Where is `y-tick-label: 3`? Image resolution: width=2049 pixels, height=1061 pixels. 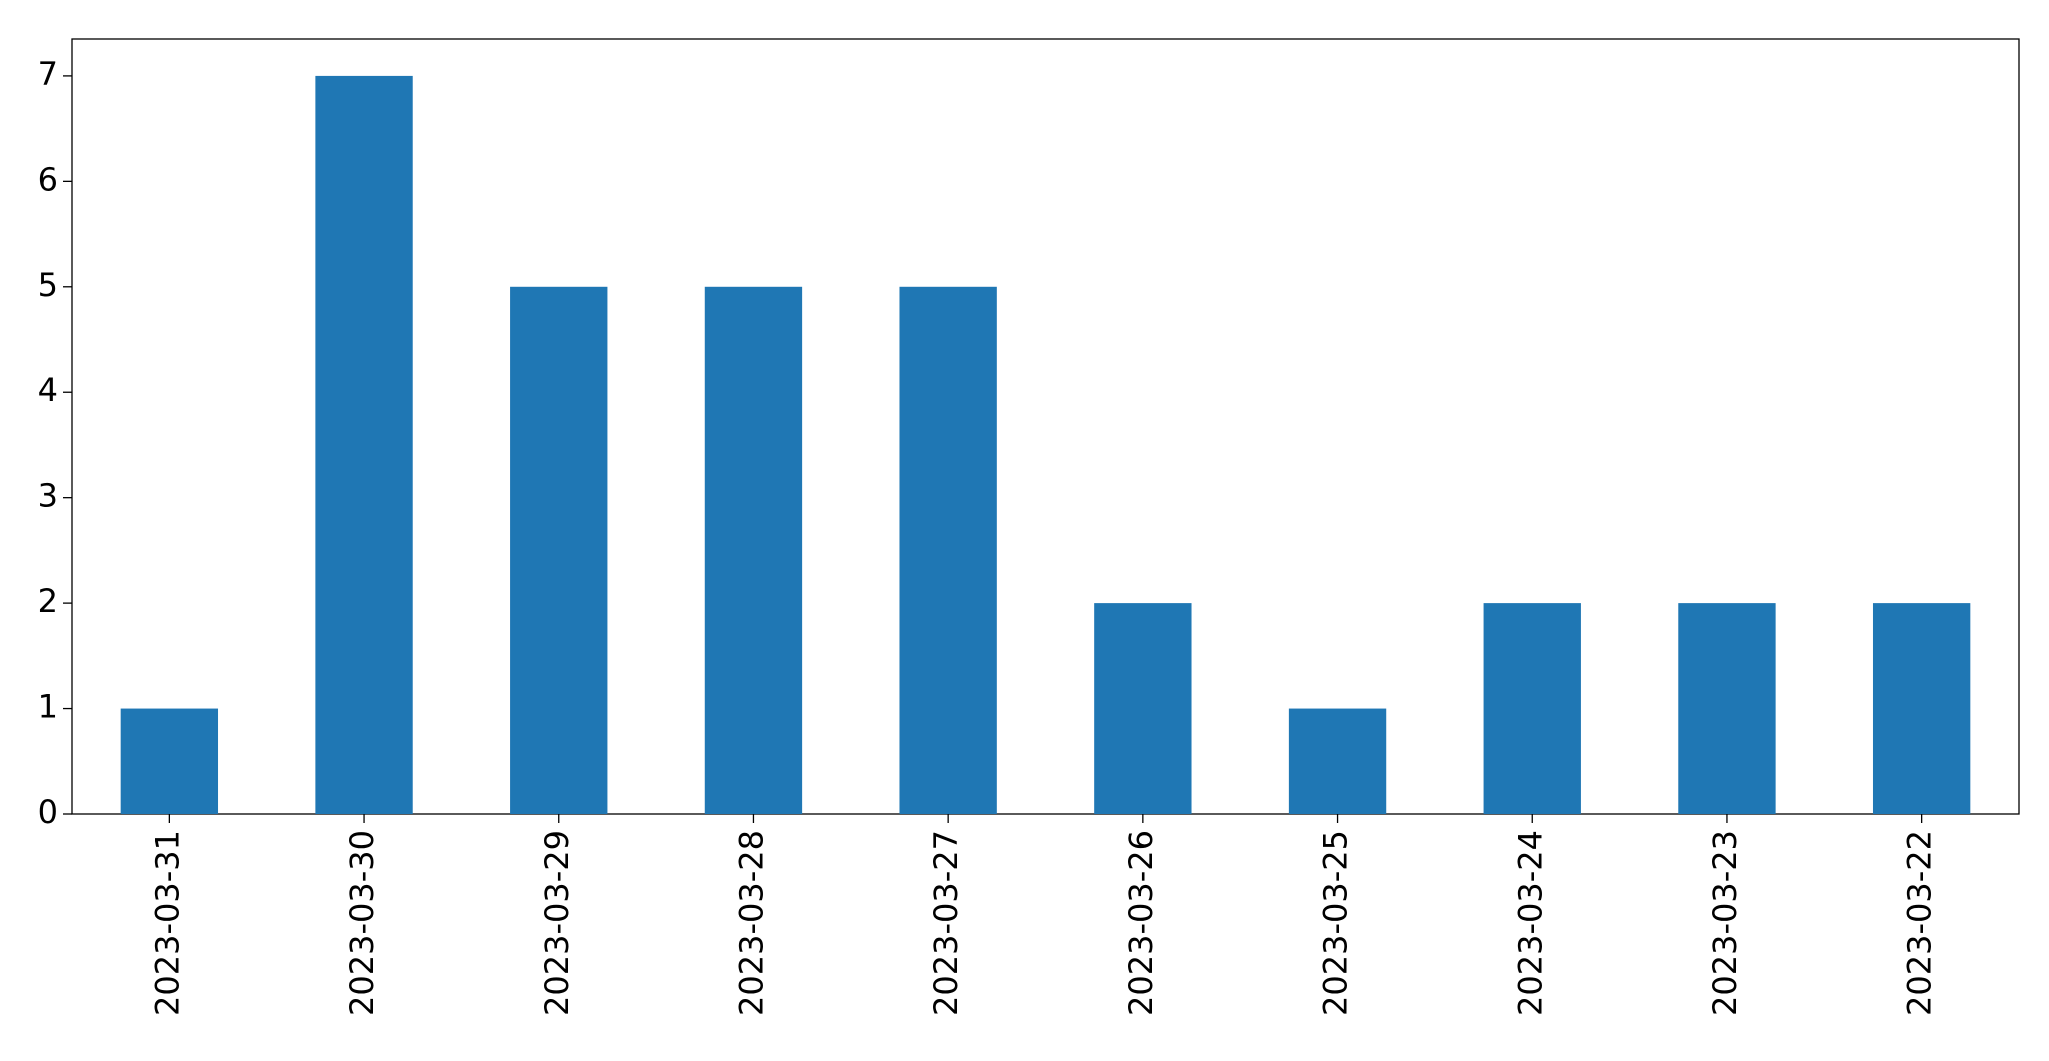 y-tick-label: 3 is located at coordinates (48, 496).